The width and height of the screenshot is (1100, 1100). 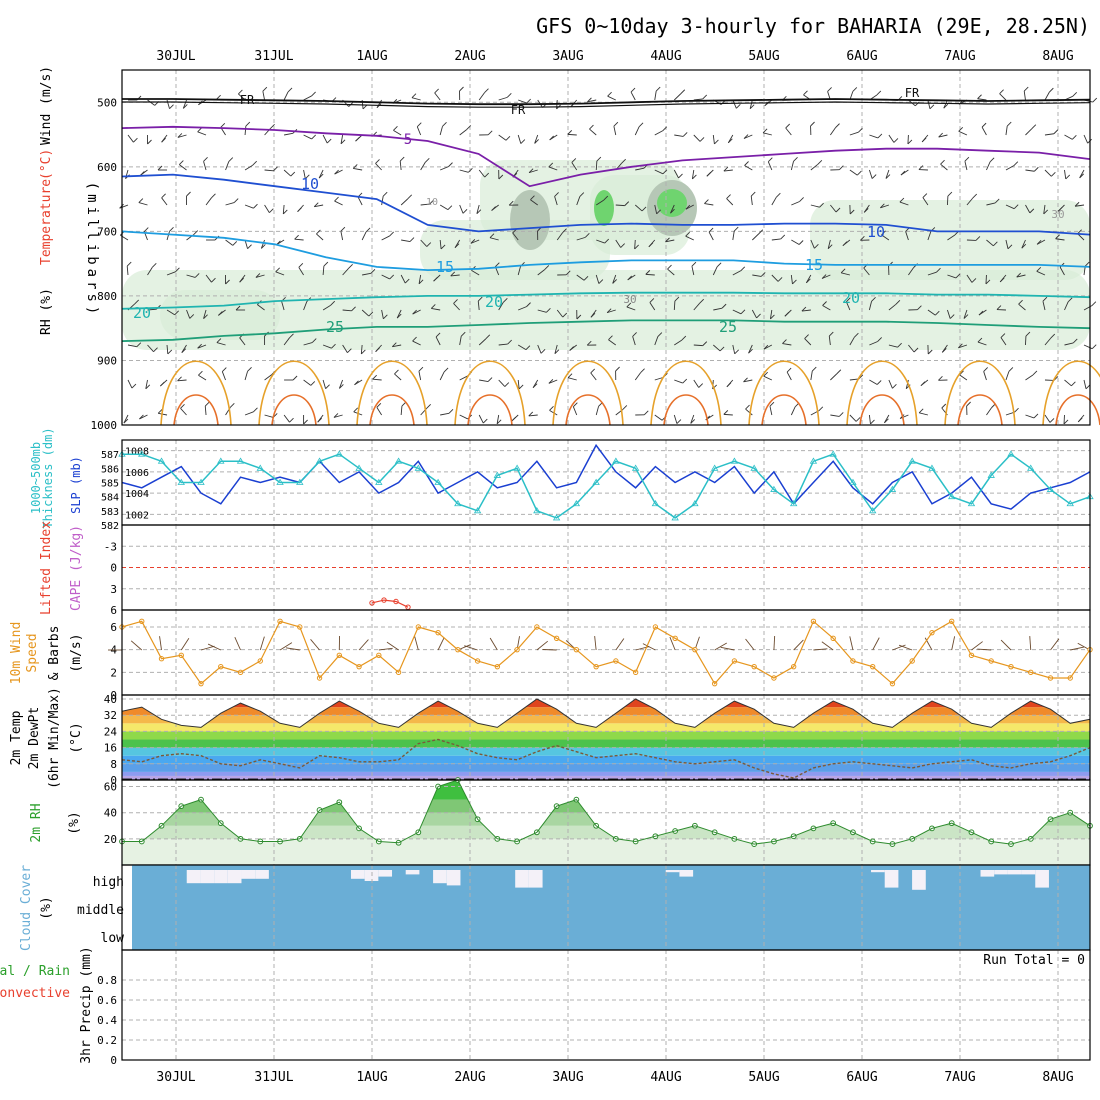 I want to click on rh-tick-label: 40, so click(x=110, y=813).